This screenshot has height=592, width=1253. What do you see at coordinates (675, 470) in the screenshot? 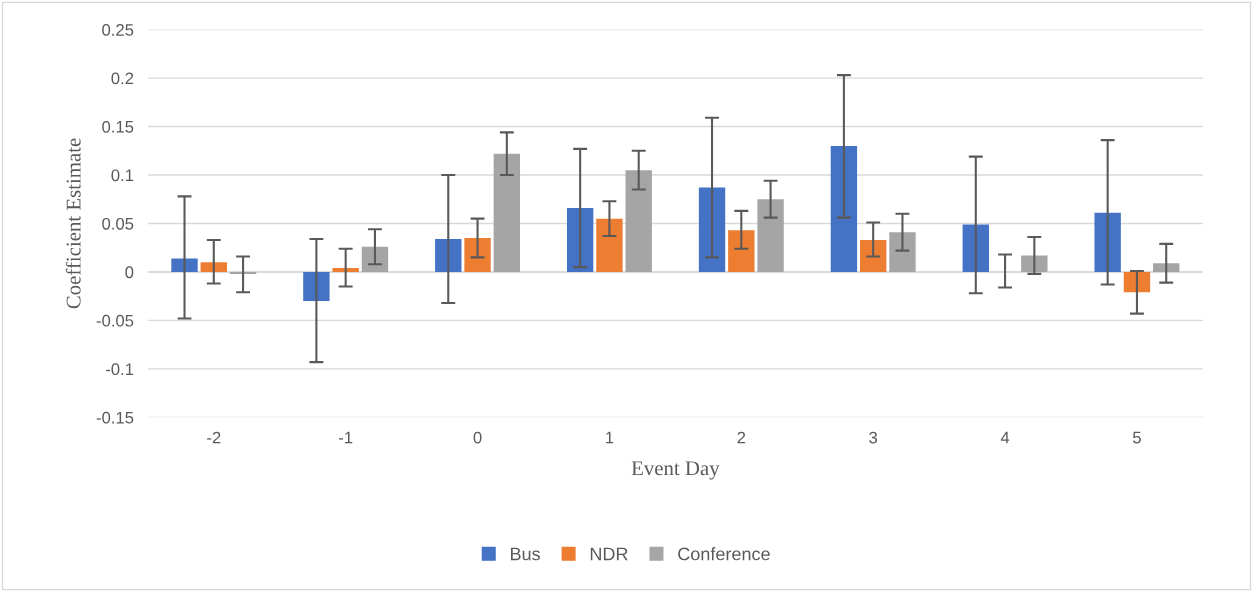
I see `x-axis-title: Event Day` at bounding box center [675, 470].